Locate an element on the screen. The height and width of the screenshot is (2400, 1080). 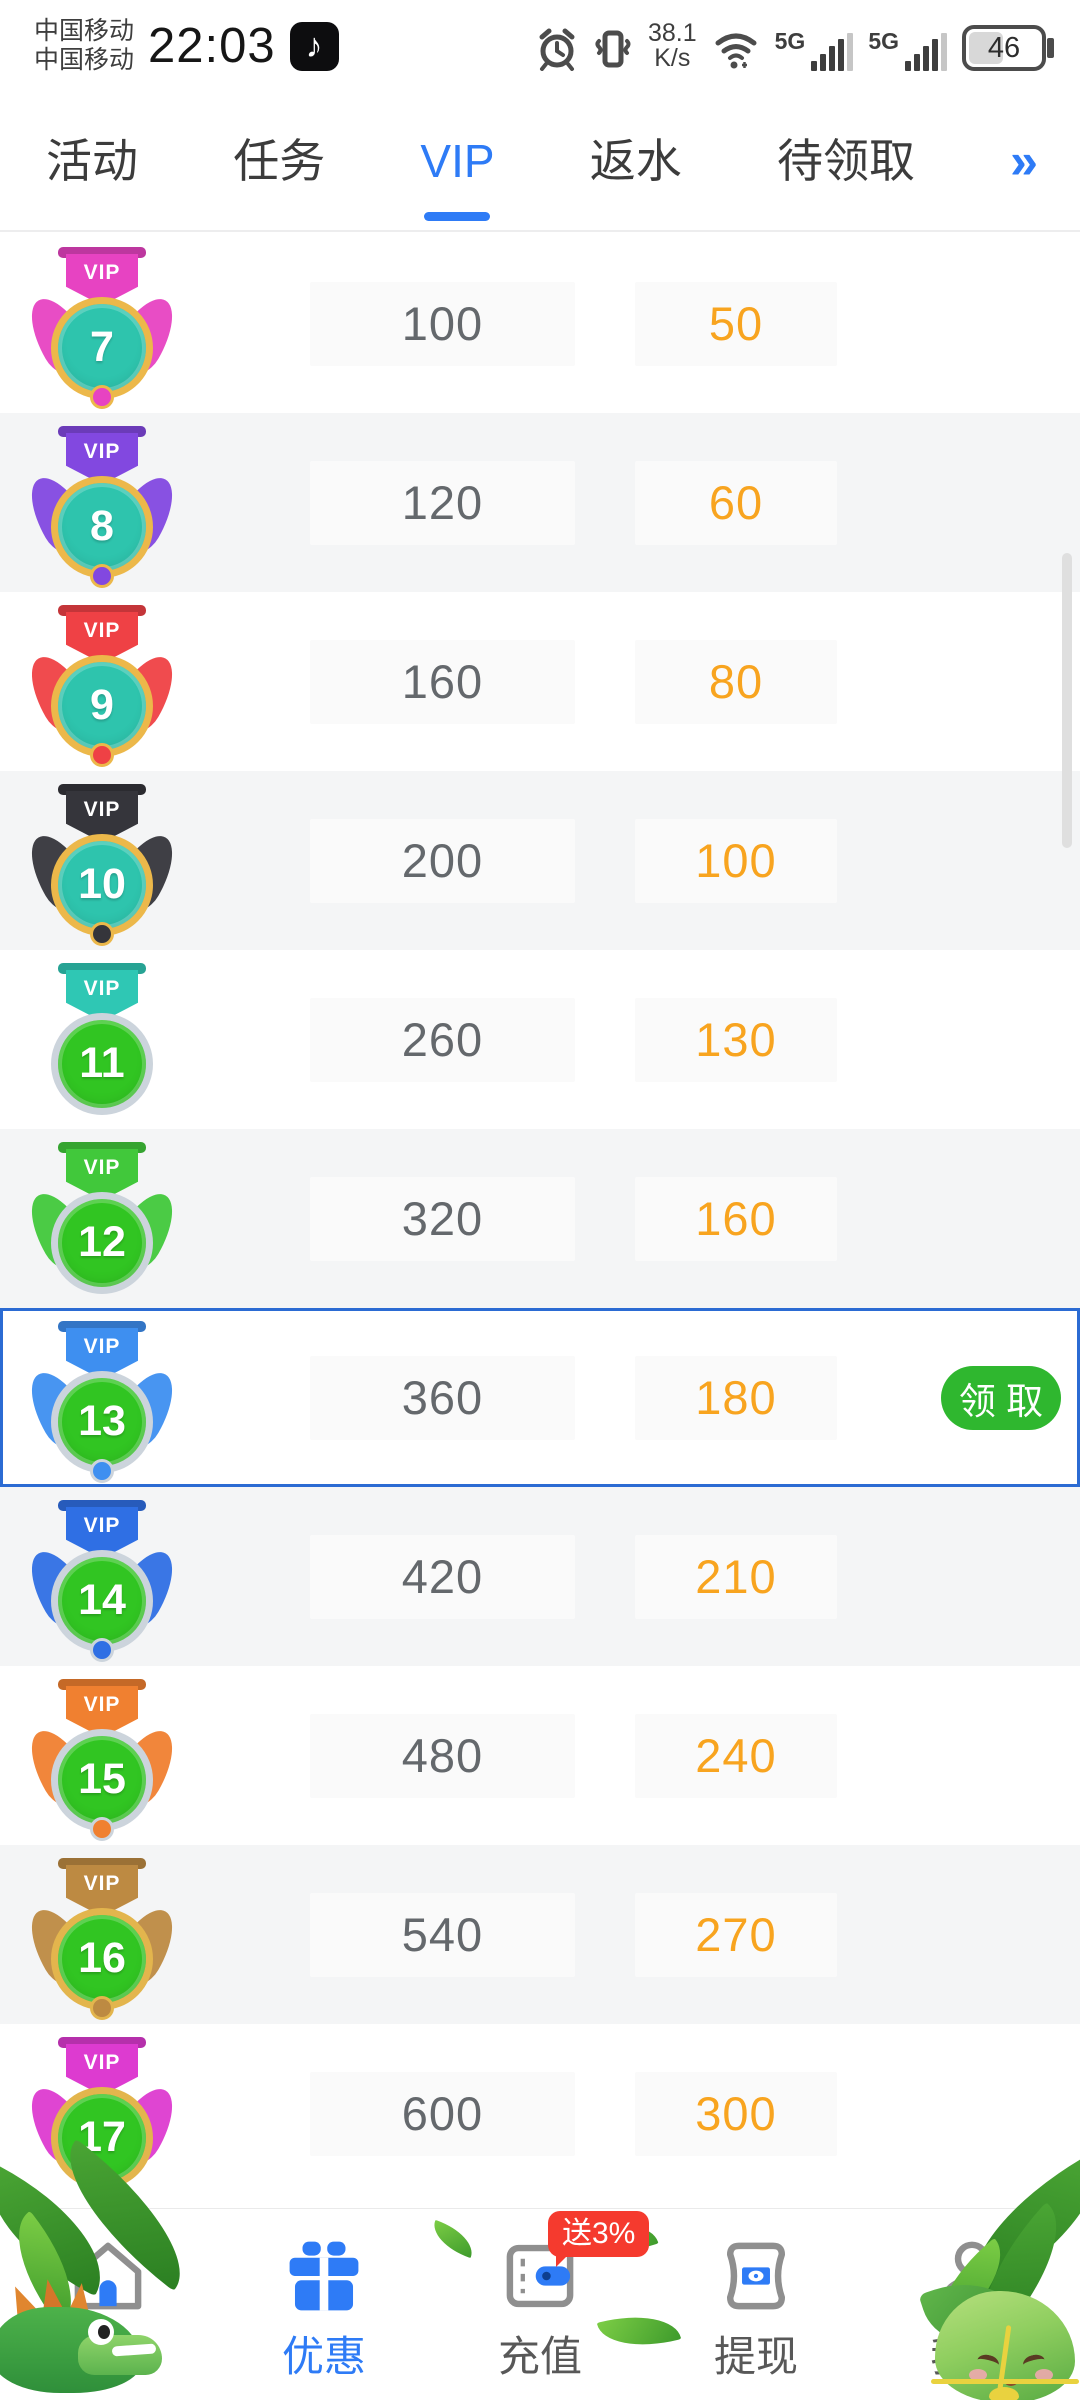
bonus-cell: 270 is located at coordinates (736, 1934).